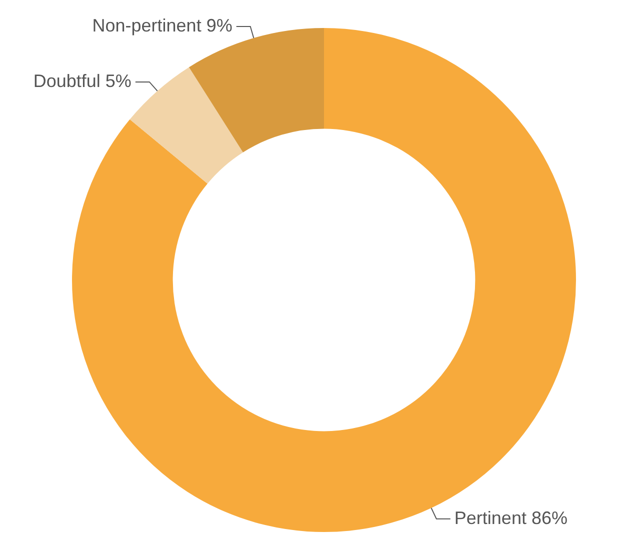  What do you see at coordinates (511, 518) in the screenshot?
I see `slice-label: Pertinent 86%` at bounding box center [511, 518].